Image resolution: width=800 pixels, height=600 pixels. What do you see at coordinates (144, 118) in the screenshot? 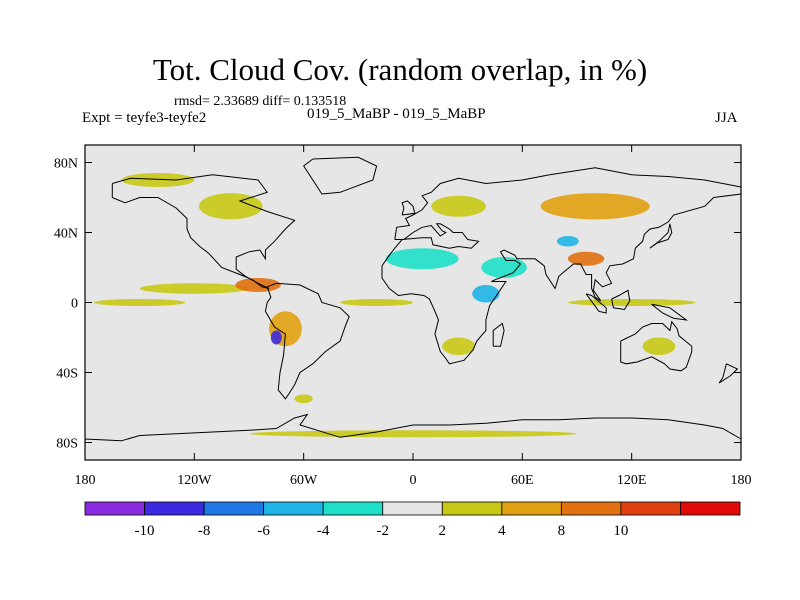
I see `experiment-label: Expt = teyfe3-teyfe2` at bounding box center [144, 118].